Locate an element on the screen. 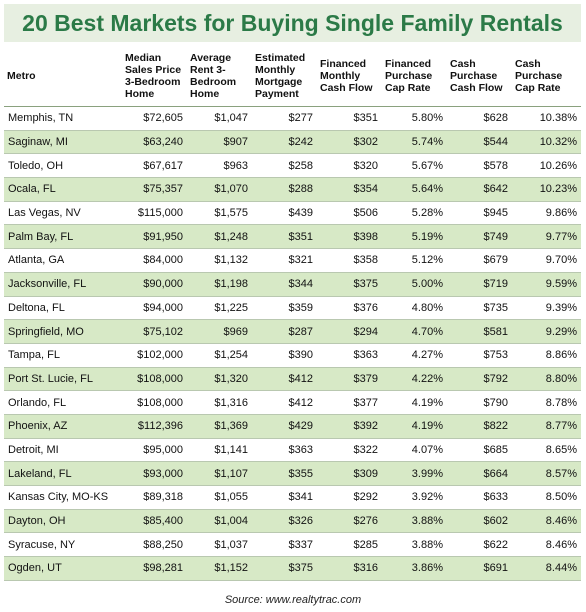 The width and height of the screenshot is (586, 612). value-cell: $321 is located at coordinates (284, 260).